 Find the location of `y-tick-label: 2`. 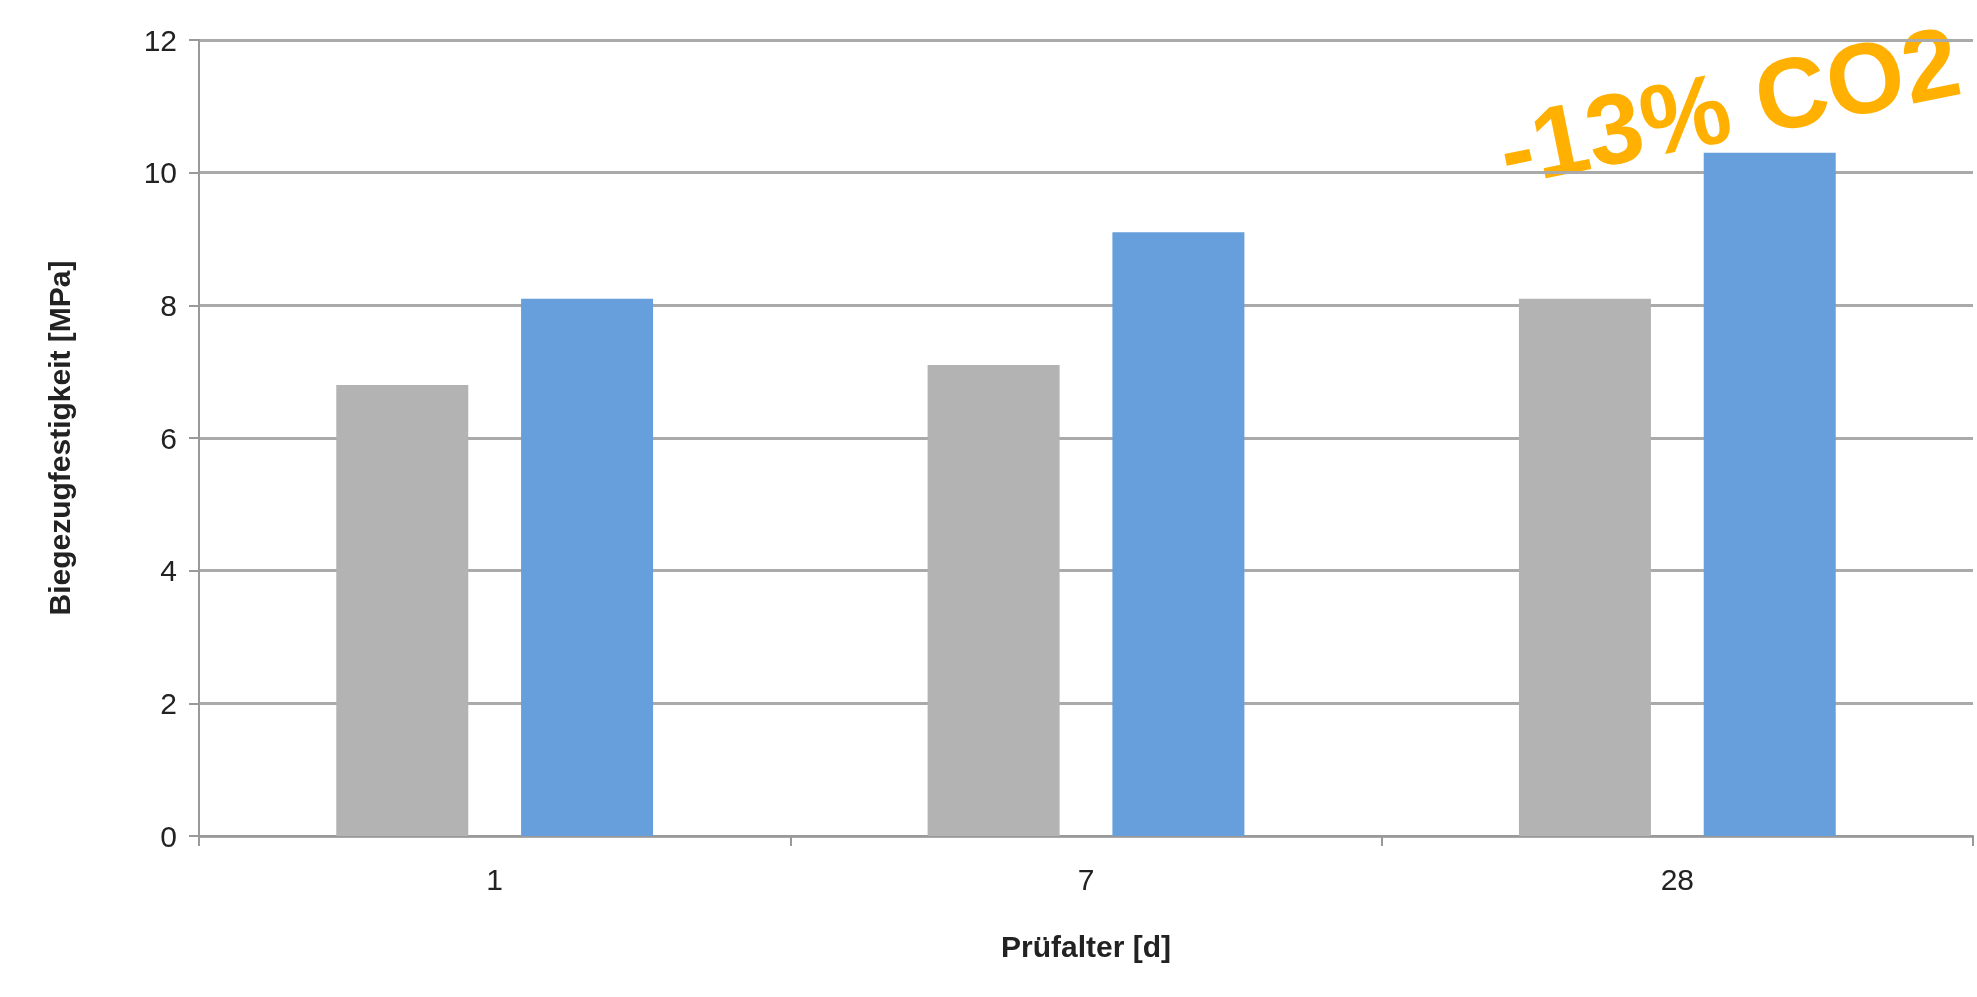

y-tick-label: 2 is located at coordinates (168, 703).